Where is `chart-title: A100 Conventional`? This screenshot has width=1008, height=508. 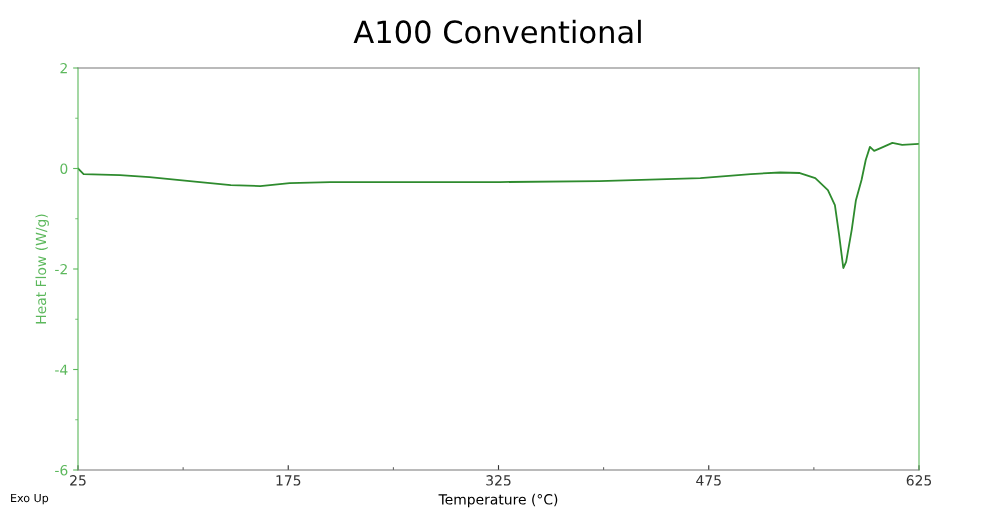
chart-title: A100 Conventional is located at coordinates (497, 31).